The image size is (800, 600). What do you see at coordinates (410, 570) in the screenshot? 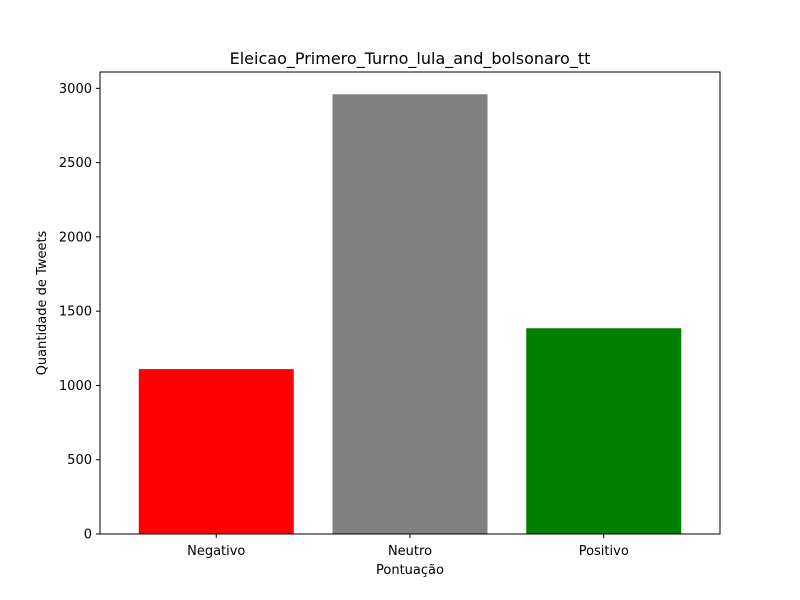
I see `x-axis-label: Pontuação` at bounding box center [410, 570].